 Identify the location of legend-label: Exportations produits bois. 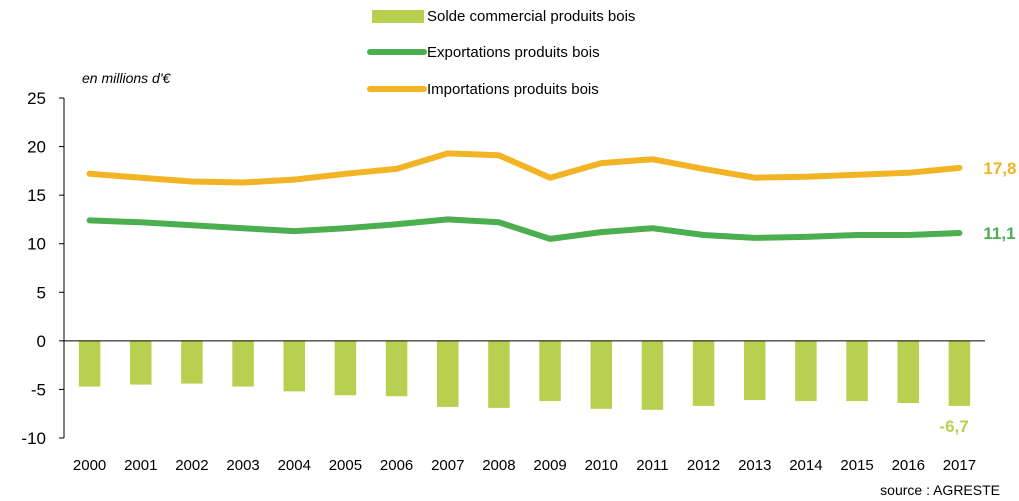
(513, 52).